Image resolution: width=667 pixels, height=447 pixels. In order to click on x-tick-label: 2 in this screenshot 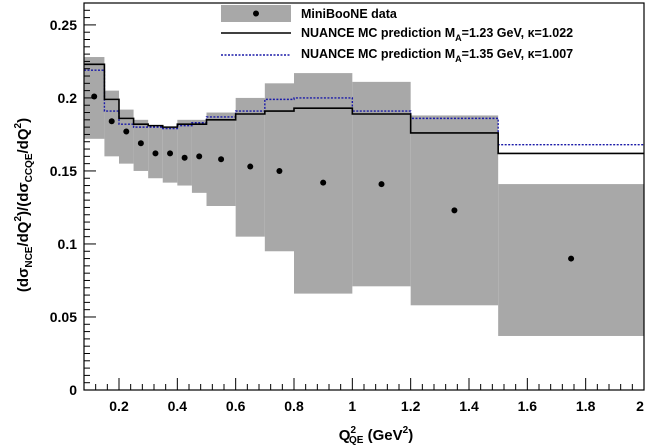, I will do `click(640, 406)`.